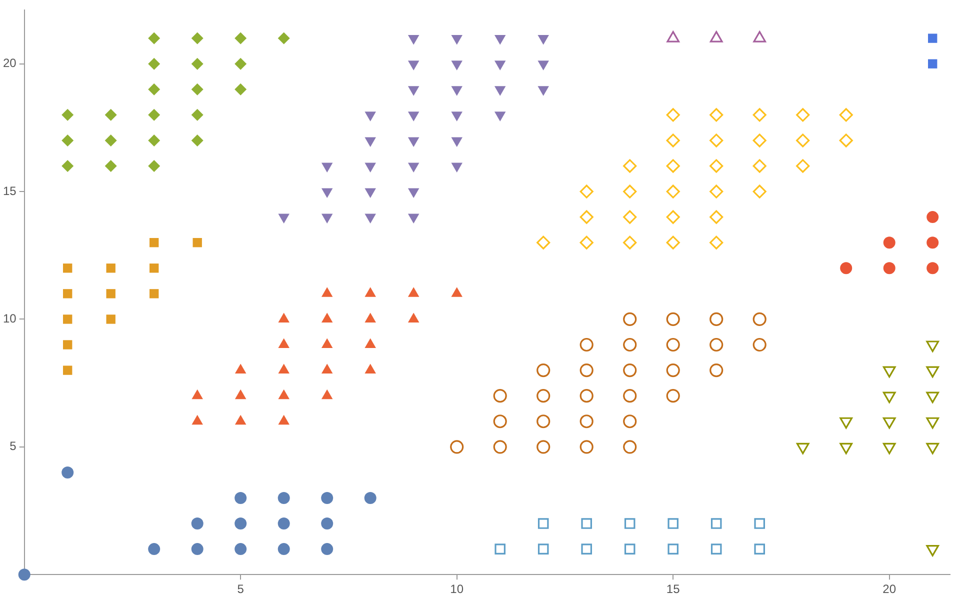 Image resolution: width=958 pixels, height=600 pixels. What do you see at coordinates (9, 191) in the screenshot?
I see `y-tick-label: 15` at bounding box center [9, 191].